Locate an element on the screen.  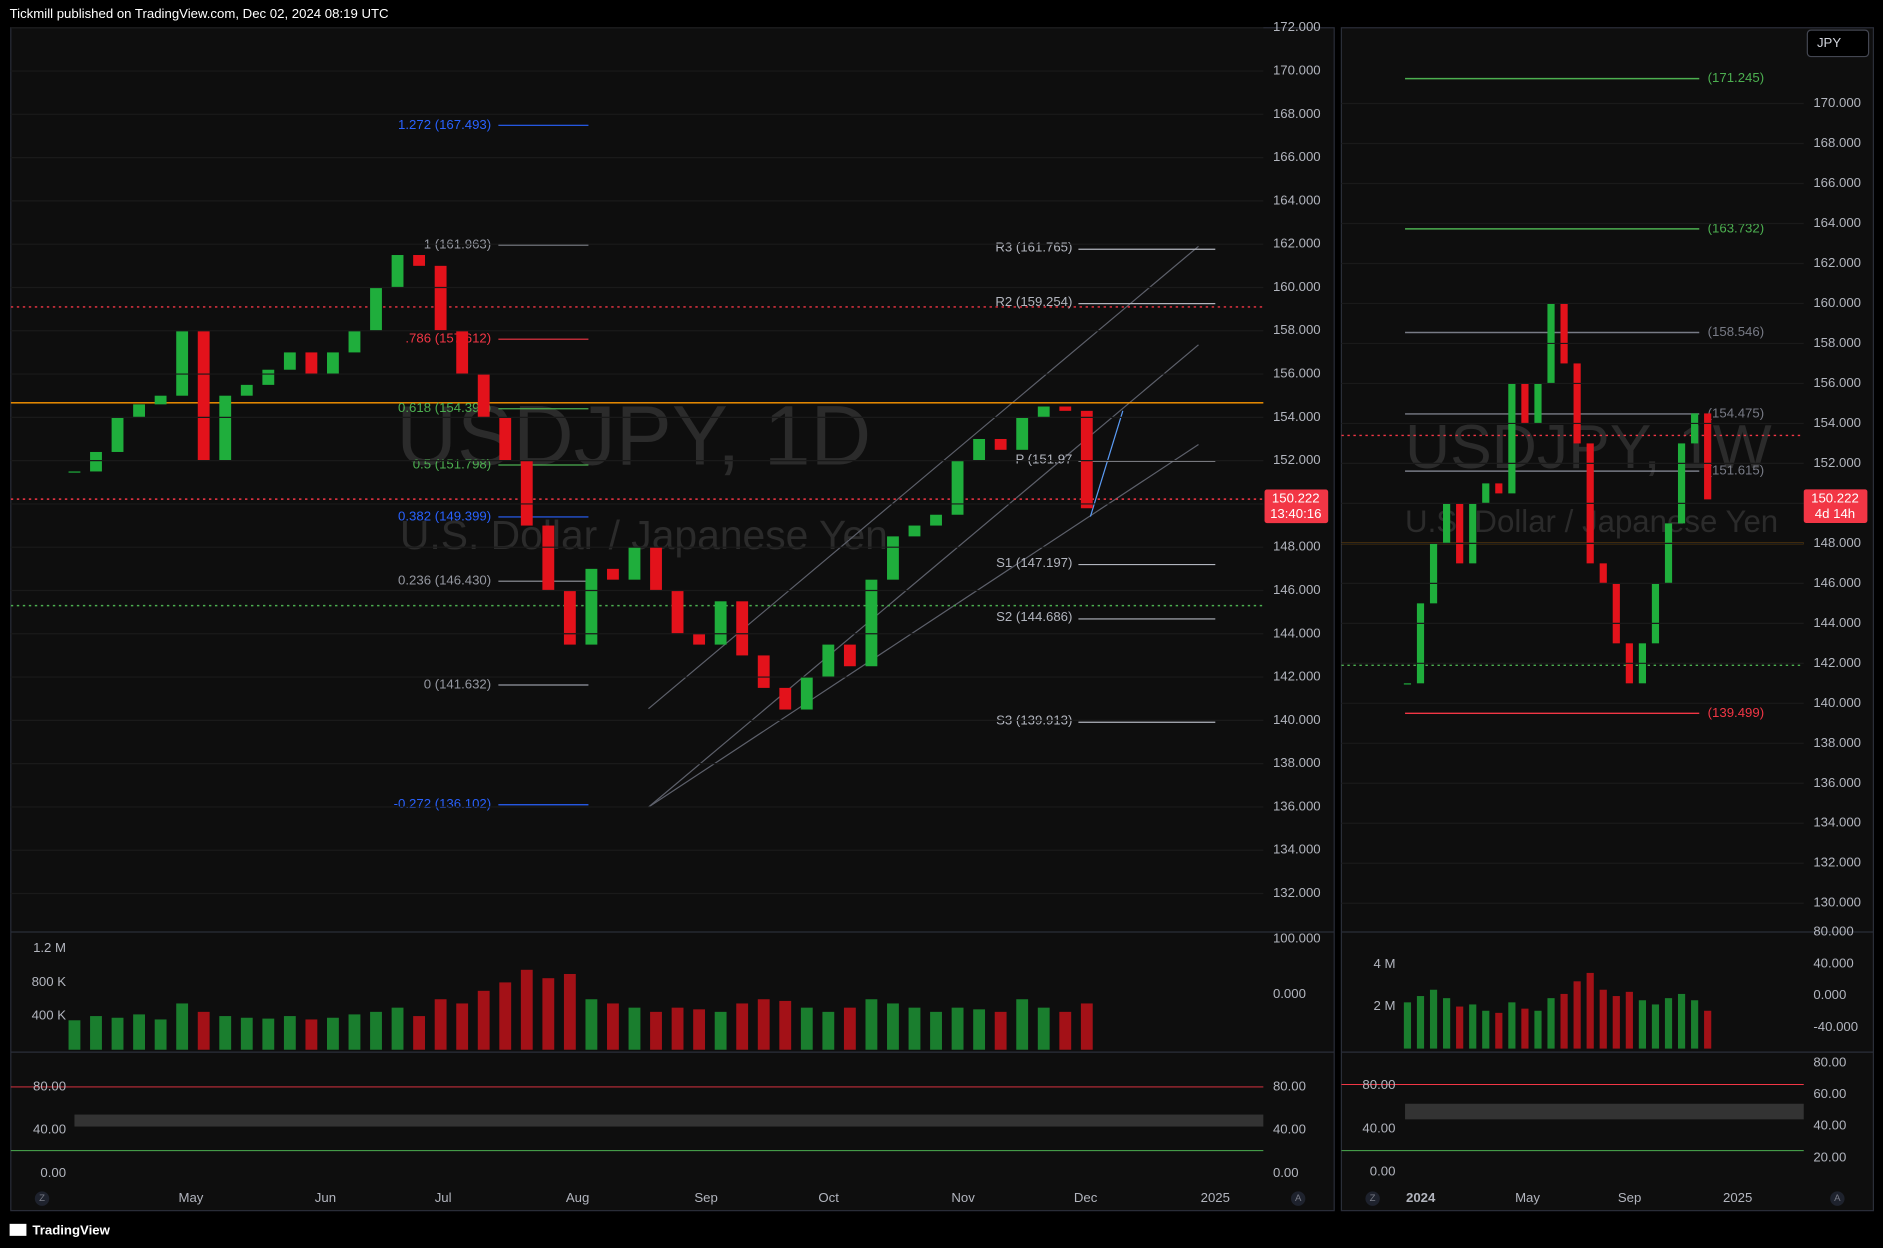
fib-label: 0.5 (151.798) is located at coordinates (452, 463).